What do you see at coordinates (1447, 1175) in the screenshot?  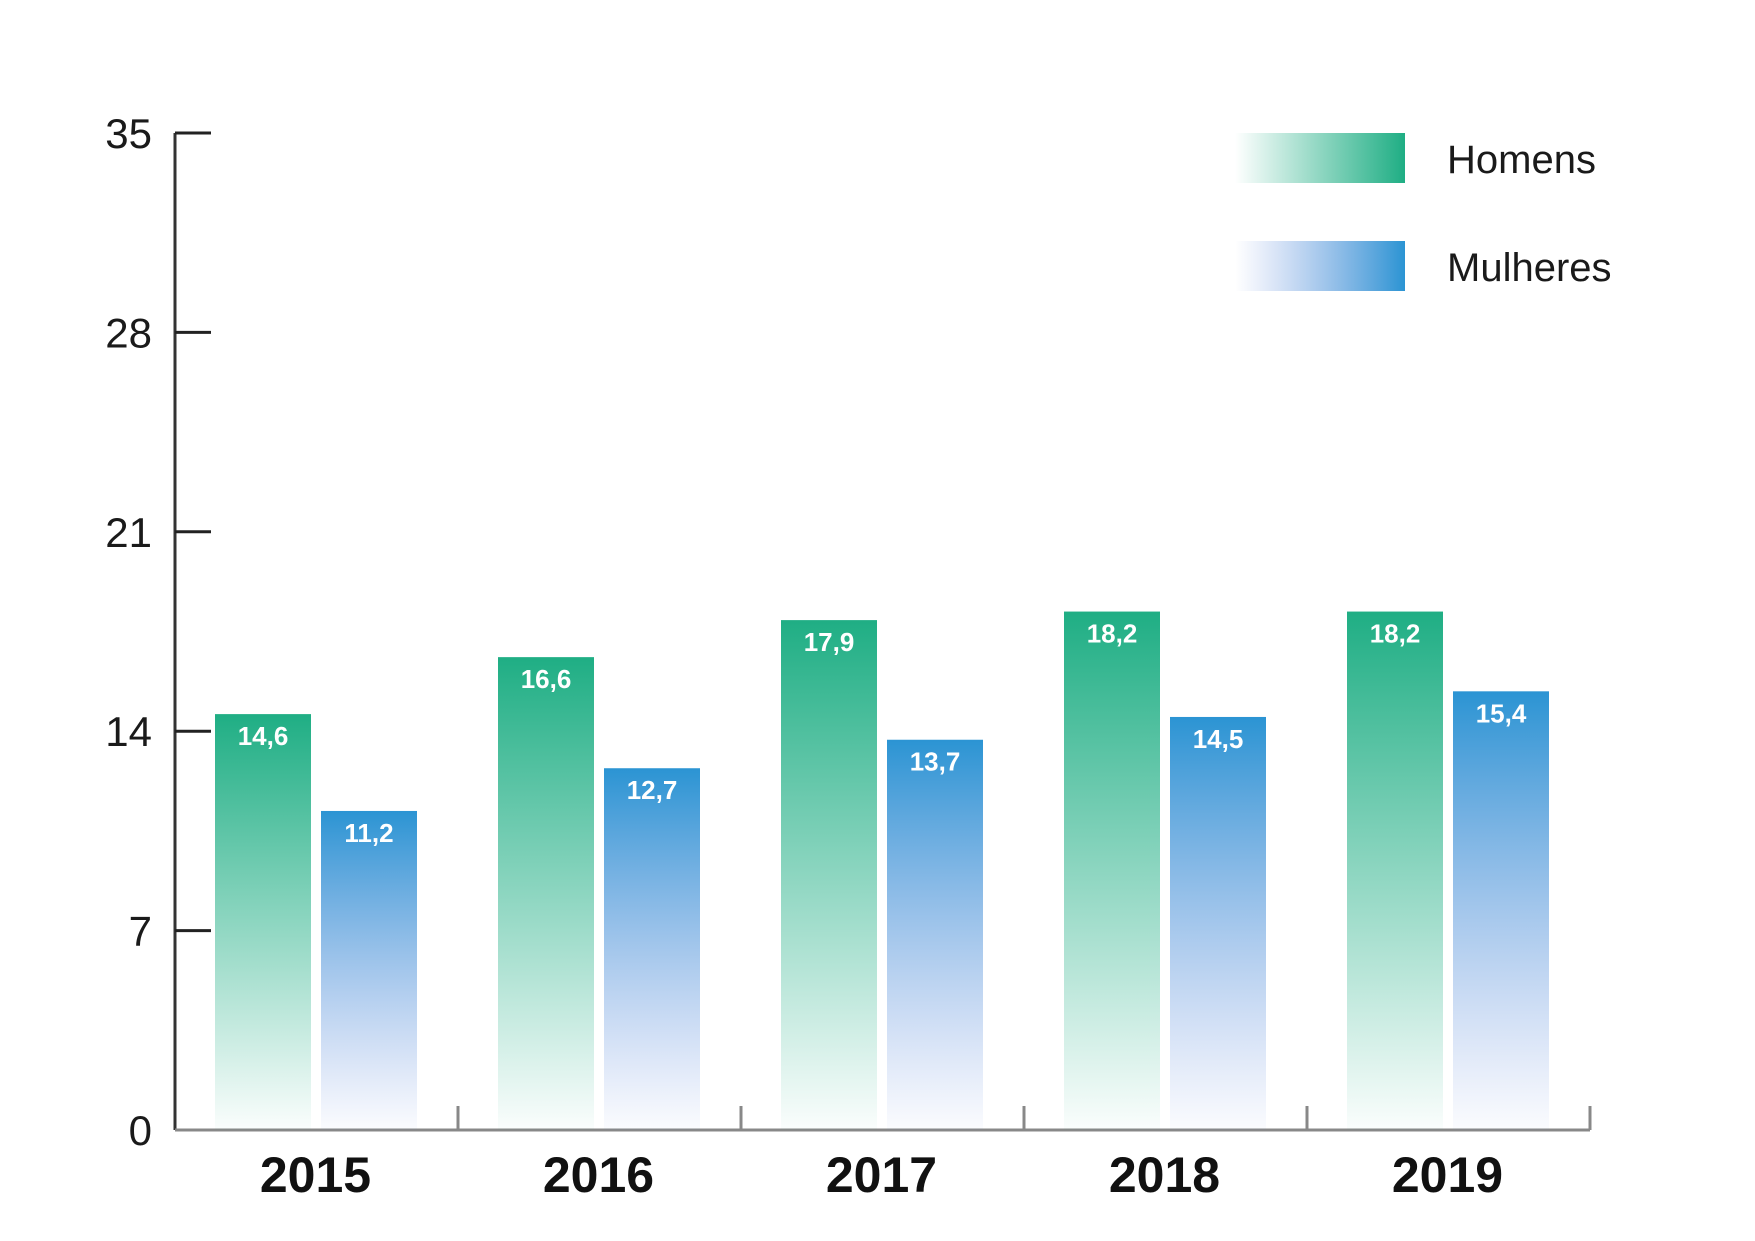 I see `x-category-label: 2019` at bounding box center [1447, 1175].